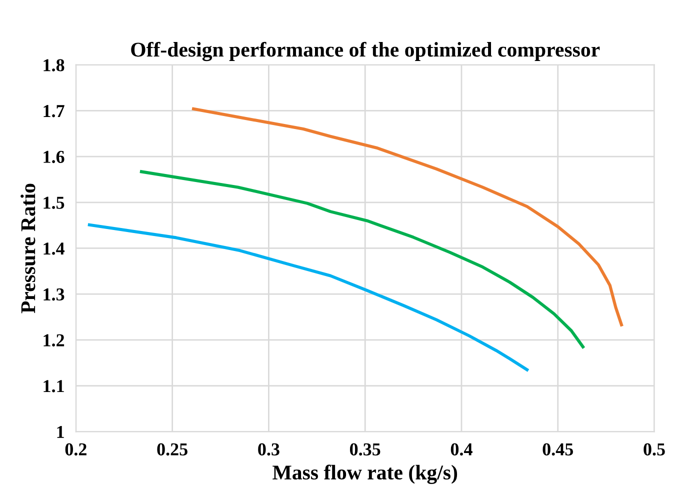 The height and width of the screenshot is (495, 678). What do you see at coordinates (365, 449) in the screenshot?
I see `x-tick-label: 0.35` at bounding box center [365, 449].